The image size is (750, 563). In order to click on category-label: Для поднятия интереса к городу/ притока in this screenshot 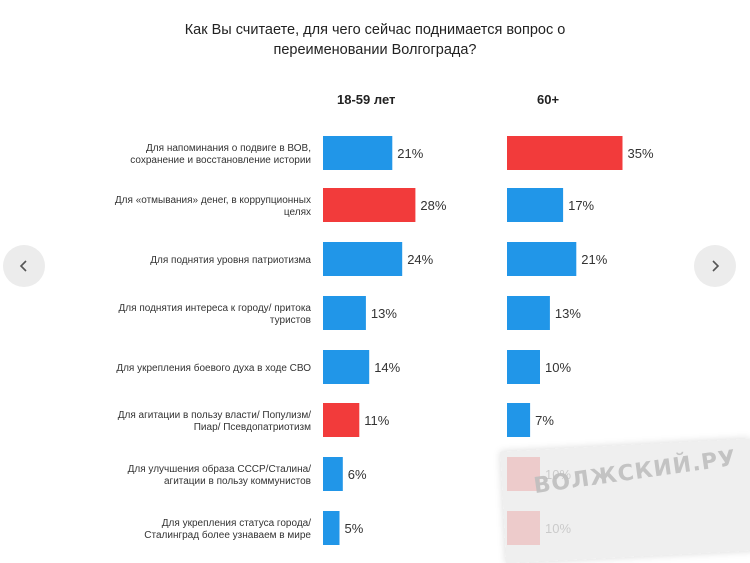, I will do `click(215, 308)`.